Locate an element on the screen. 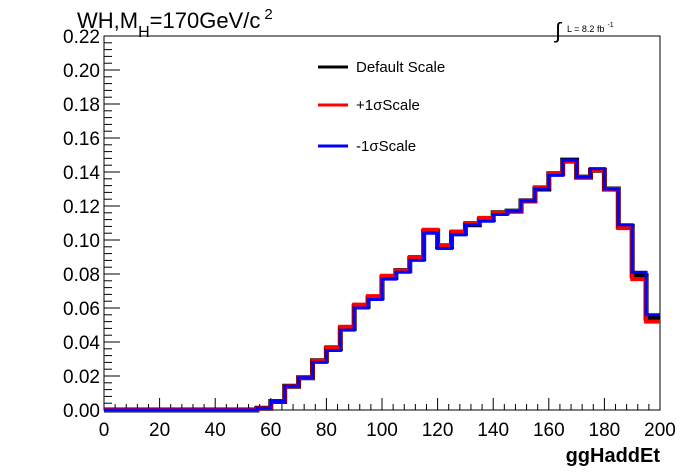 The width and height of the screenshot is (696, 472). plot-title-rest: =170GeV/c is located at coordinates (205, 20).